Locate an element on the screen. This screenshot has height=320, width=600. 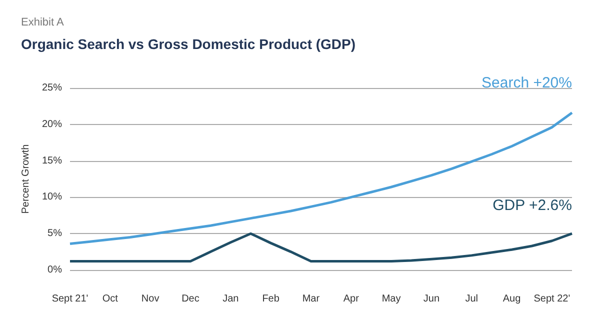
y-tick-label: 0% is located at coordinates (55, 270).